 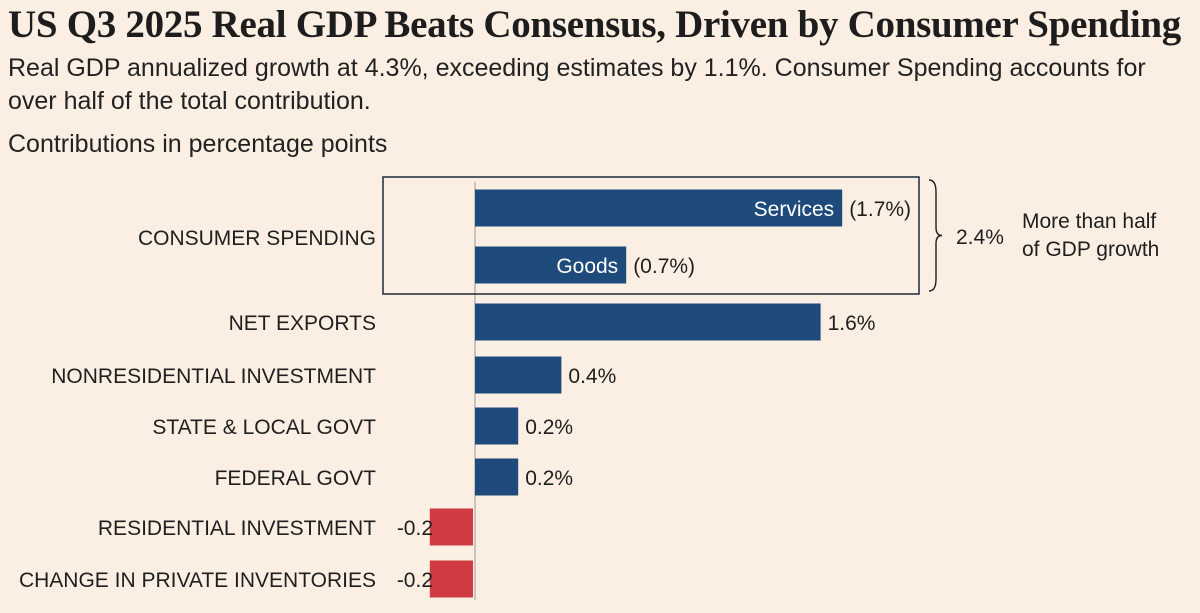 I want to click on category-label-nonresidential-investment: NONRESIDENTIAL INVESTMENT, so click(x=213, y=376).